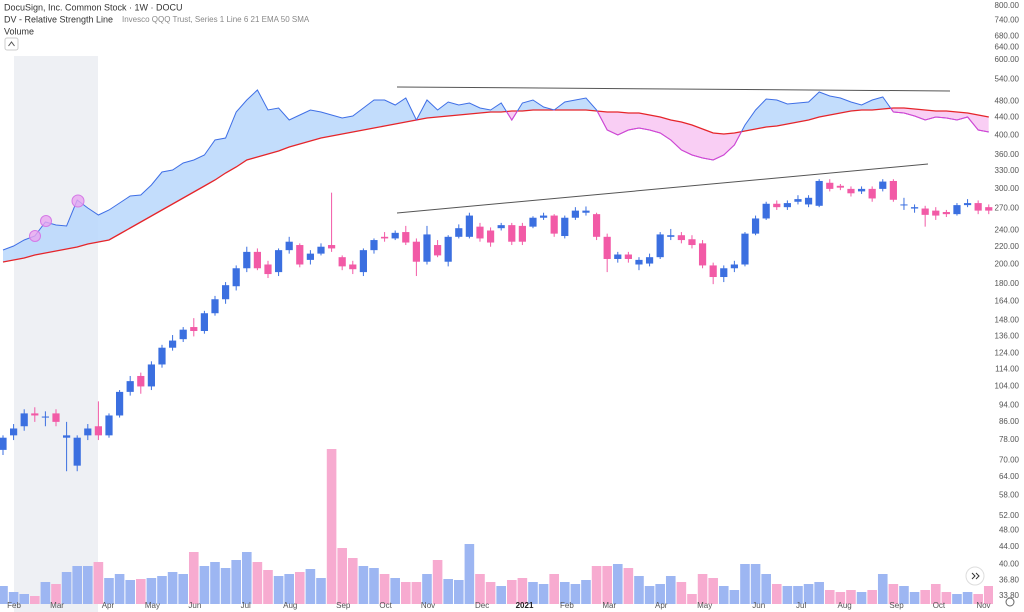 The height and width of the screenshot is (612, 1024). What do you see at coordinates (525, 605) in the screenshot?
I see `x-tick-label: 2021` at bounding box center [525, 605].